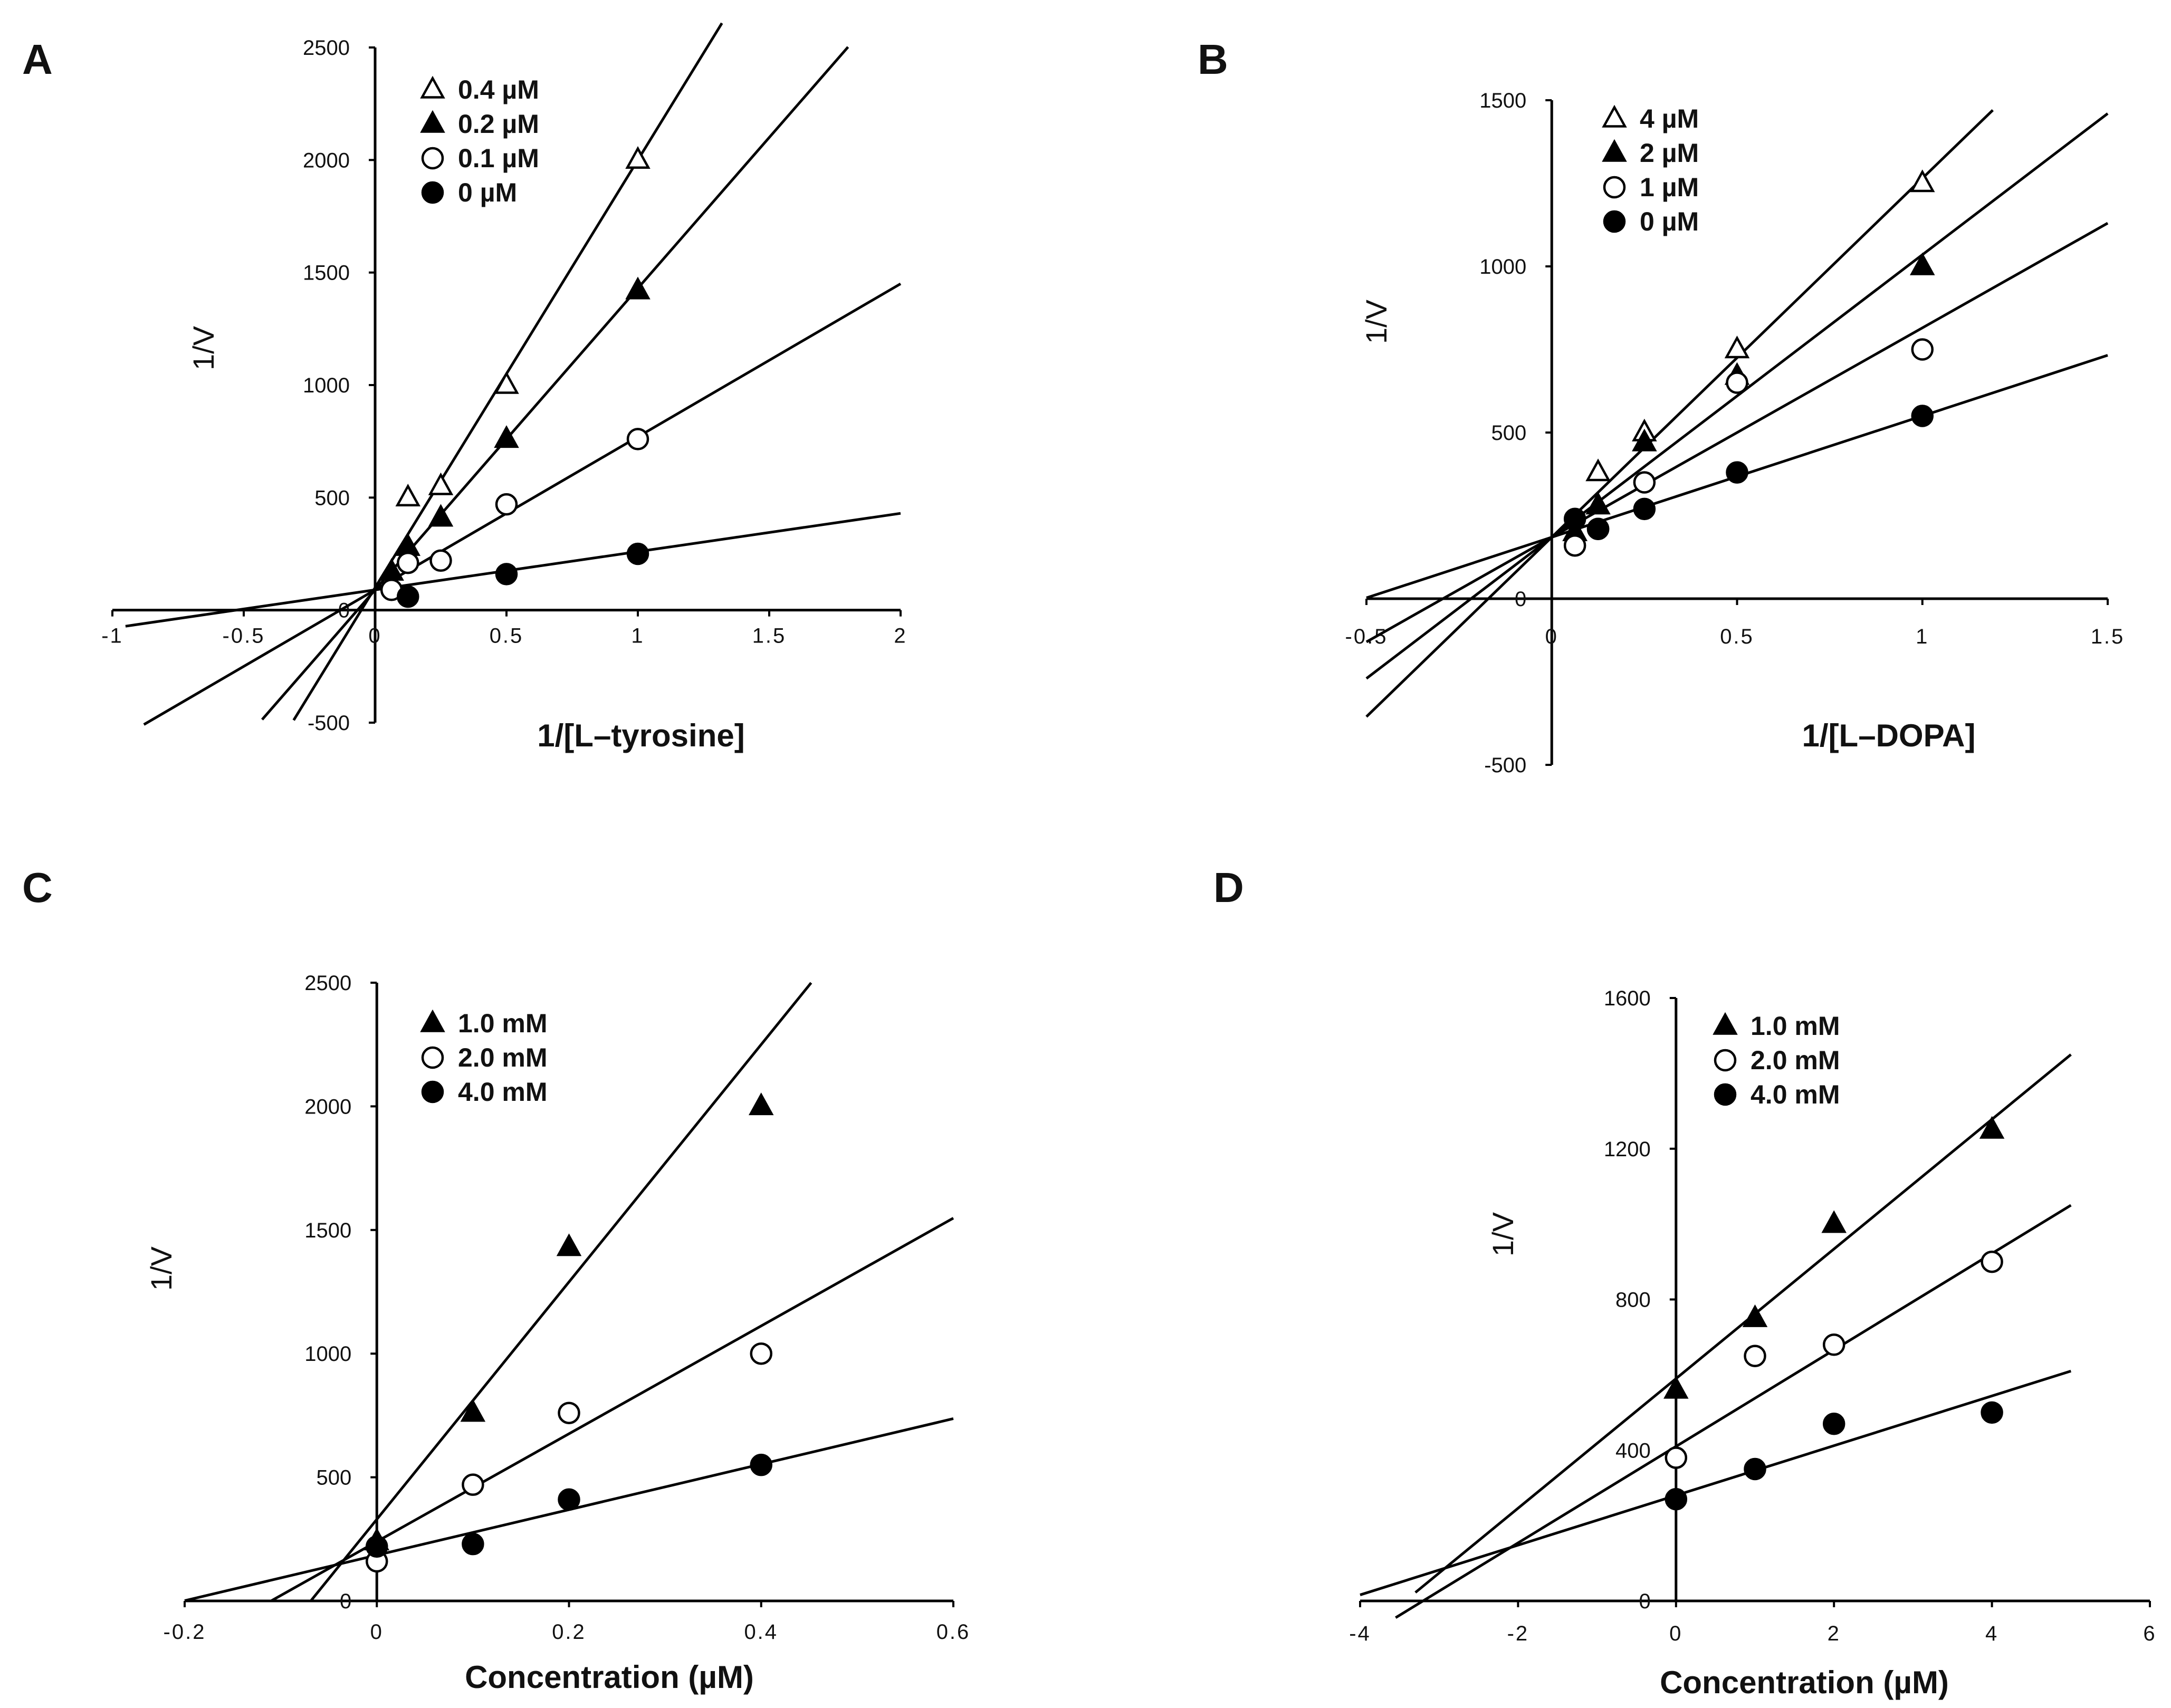 The height and width of the screenshot is (1708, 2171). Describe the element at coordinates (1670, 187) in the screenshot. I see `legend-label: 1 µM` at that location.